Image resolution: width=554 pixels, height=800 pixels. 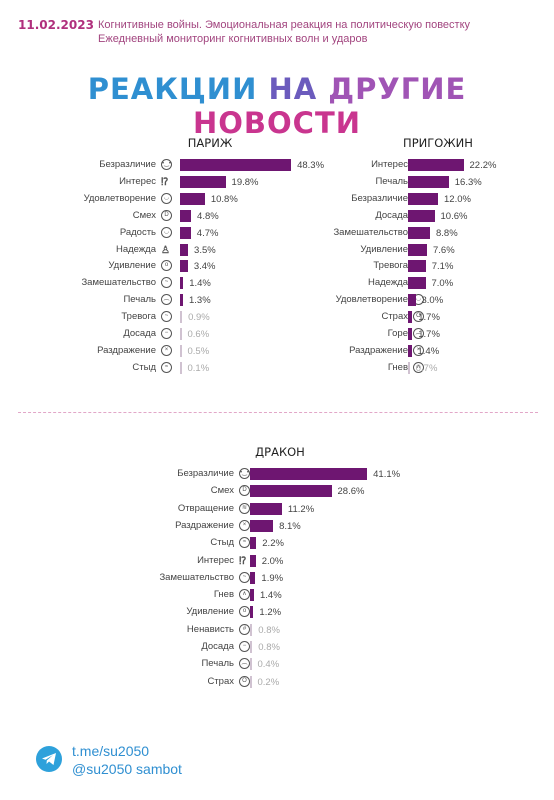 I want to click on happy-face-icon: ◡, so click(x=166, y=232).